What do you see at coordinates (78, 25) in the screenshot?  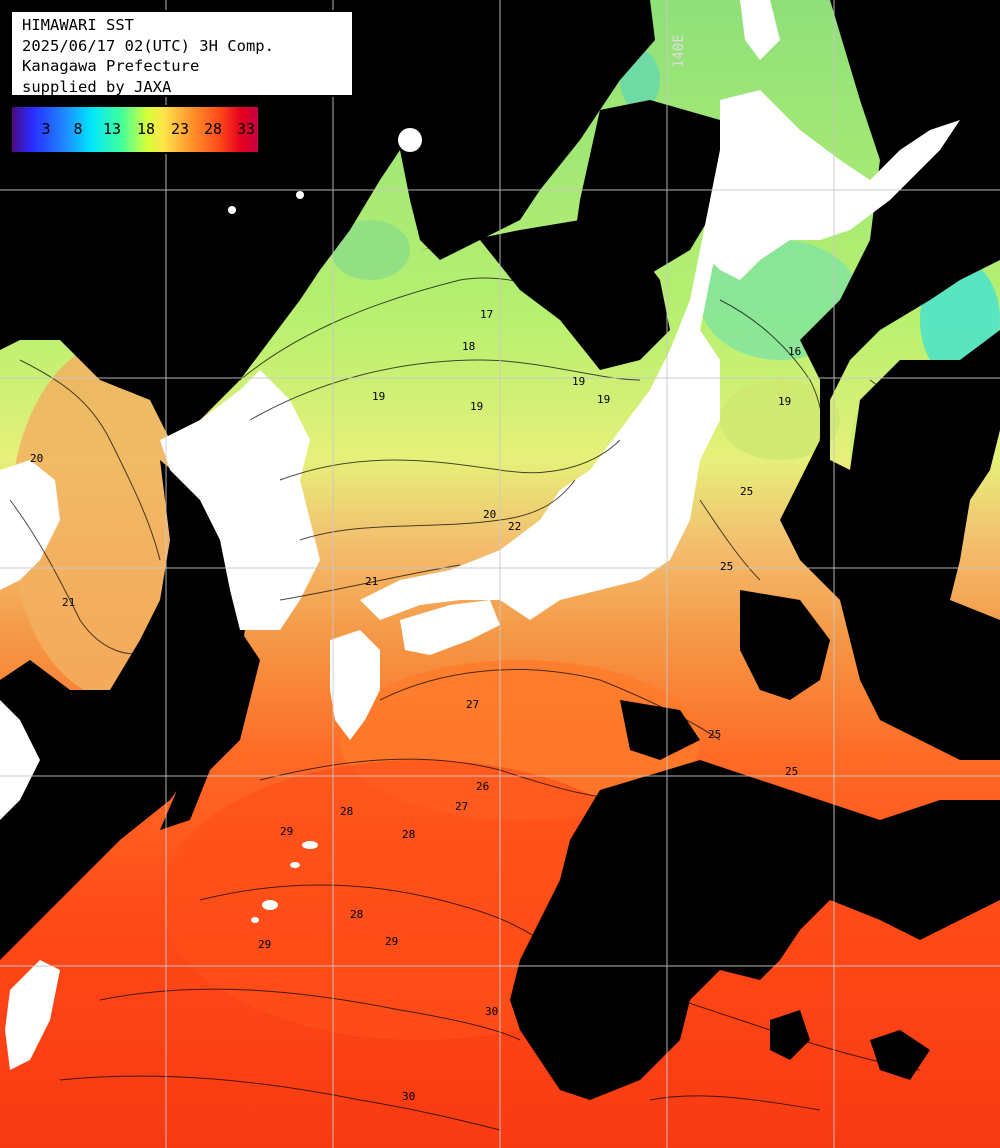 I see `map-title: HIMAWARI SST` at bounding box center [78, 25].